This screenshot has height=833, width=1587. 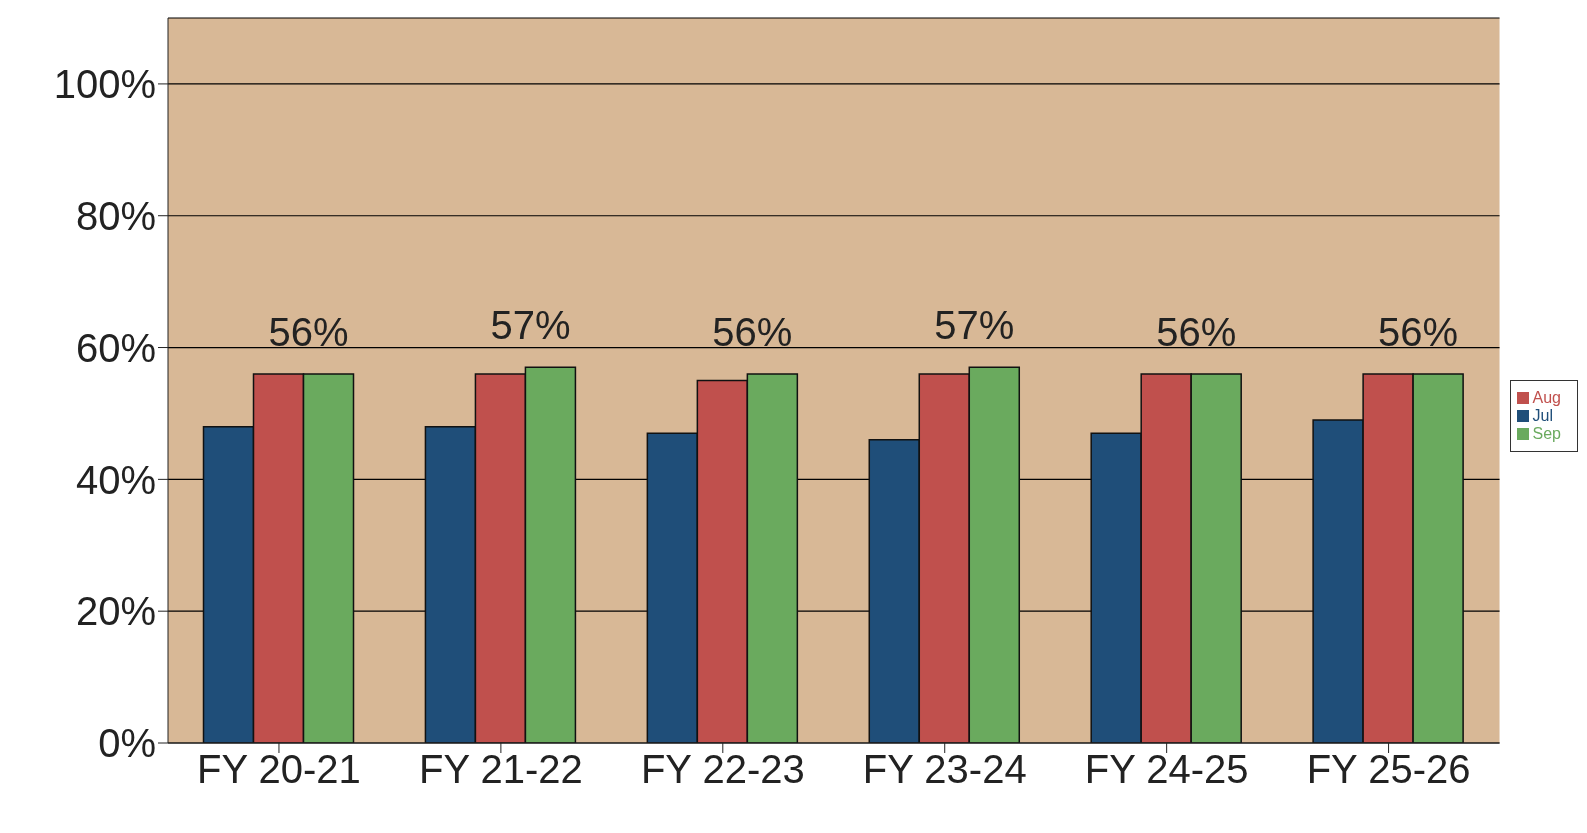 I want to click on y-tick-label: 80%, so click(x=115, y=215).